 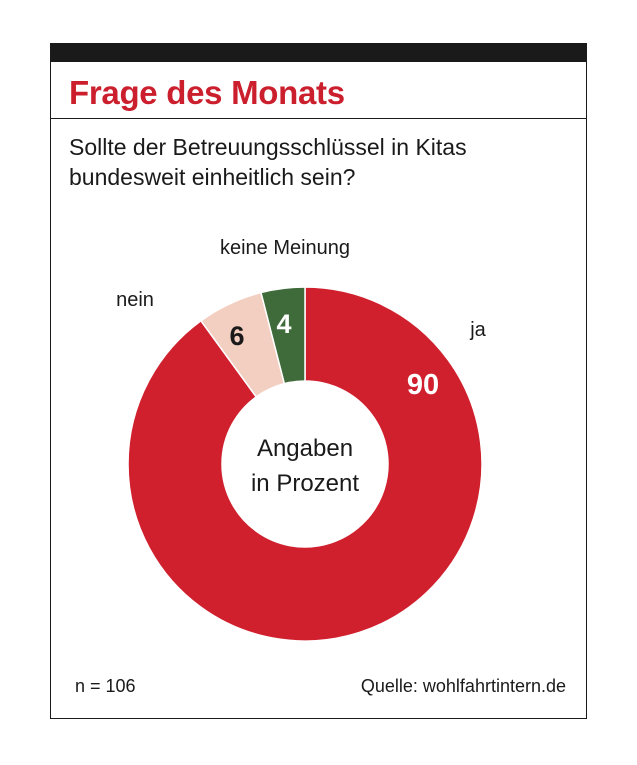 I want to click on category-label-nein: nein, so click(x=135, y=300).